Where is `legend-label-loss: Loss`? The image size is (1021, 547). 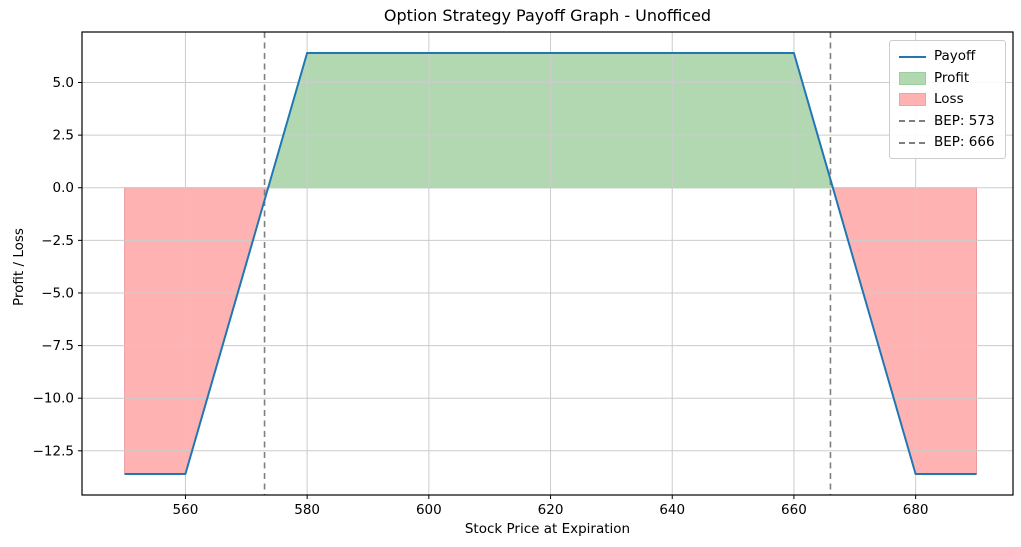
legend-label-loss: Loss is located at coordinates (949, 99).